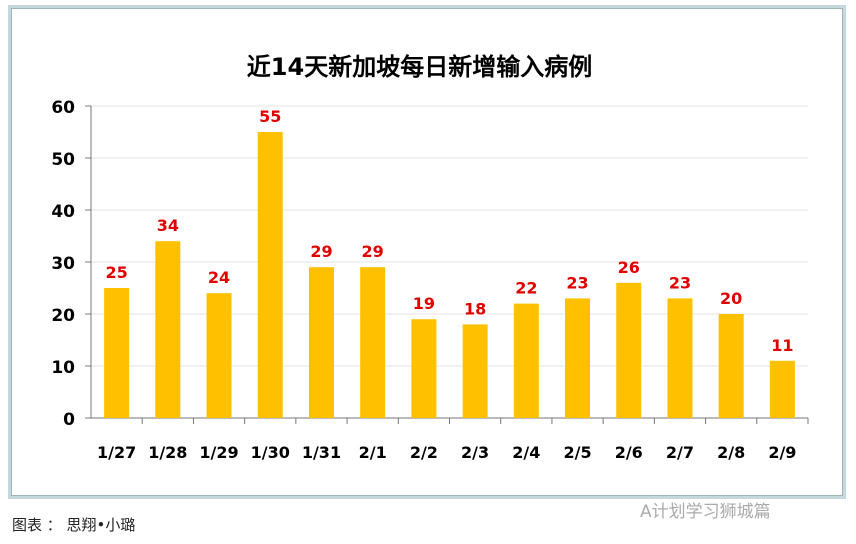  What do you see at coordinates (63, 160) in the screenshot?
I see `y-tick-label: 50` at bounding box center [63, 160].